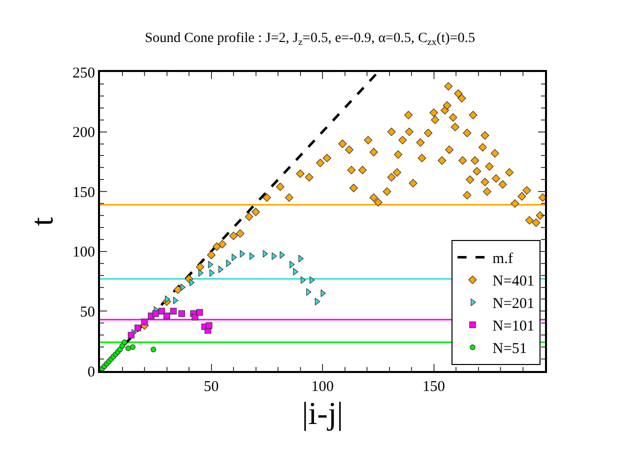  Describe the element at coordinates (509, 349) in the screenshot. I see `legend-label: N=51` at that location.